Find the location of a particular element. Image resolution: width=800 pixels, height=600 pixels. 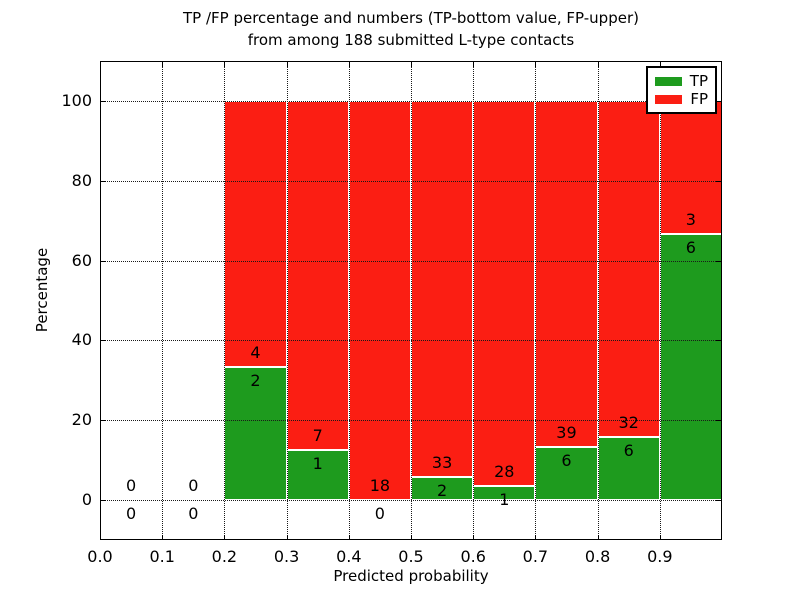

x-tick-label: 0.4 is located at coordinates (349, 556).